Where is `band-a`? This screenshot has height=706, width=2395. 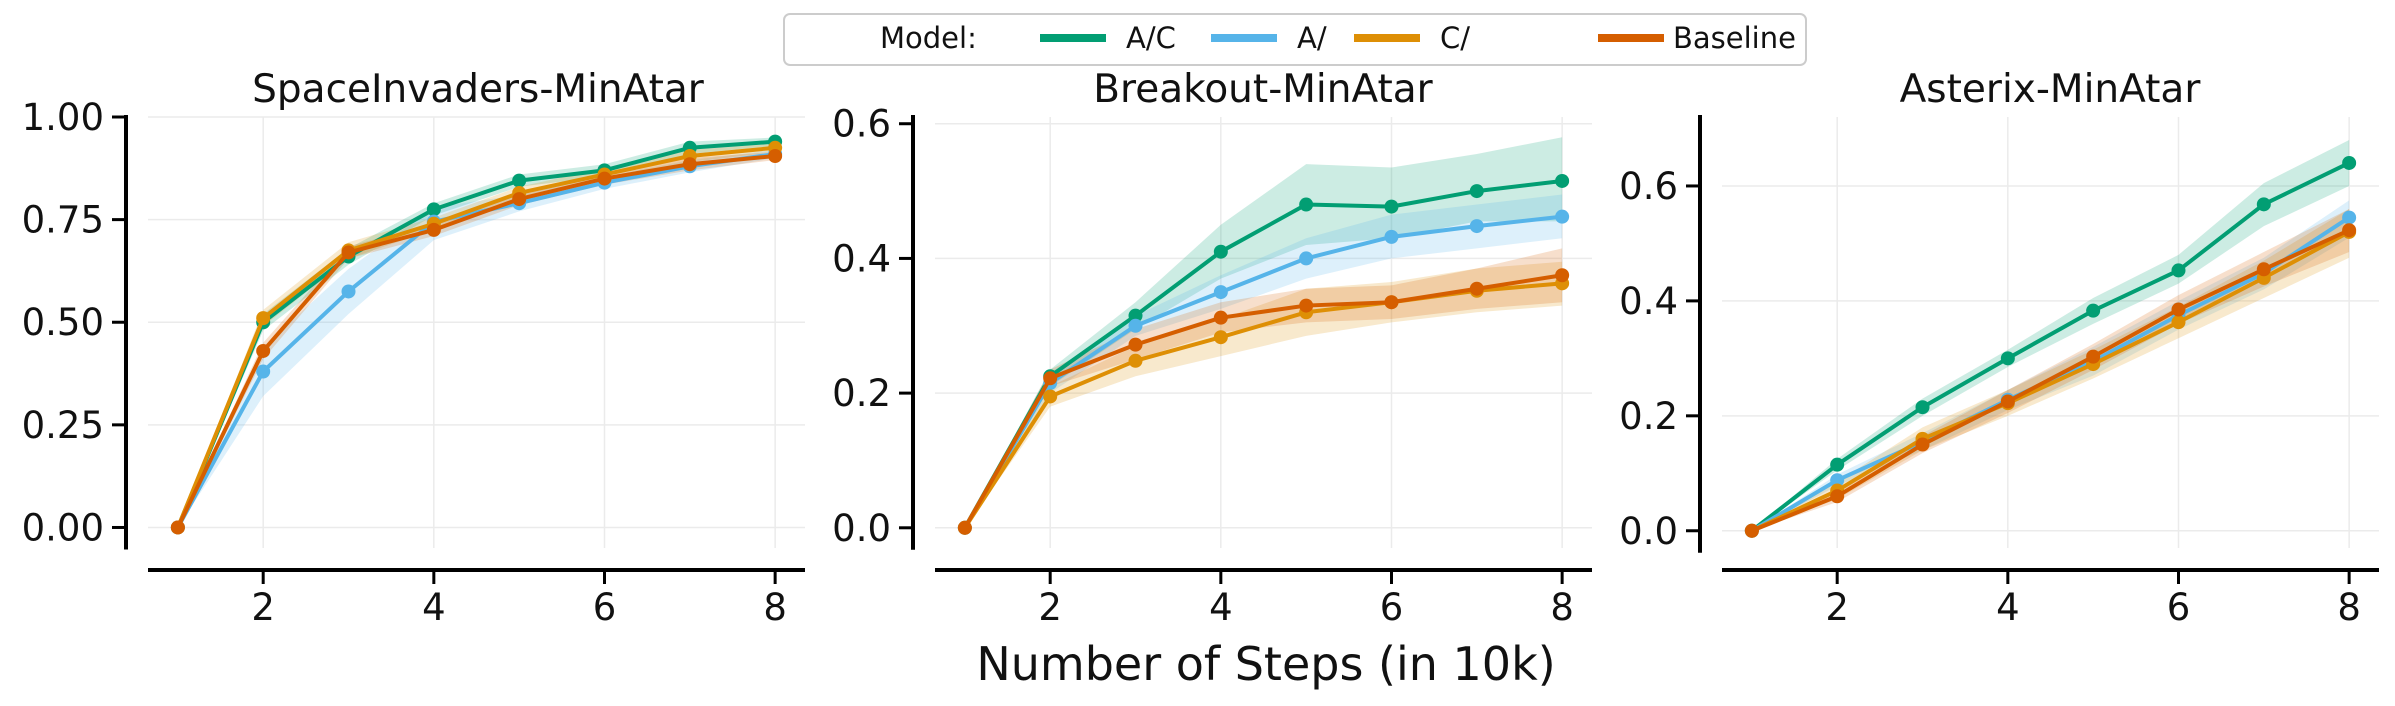 band-a is located at coordinates (2050, 365).